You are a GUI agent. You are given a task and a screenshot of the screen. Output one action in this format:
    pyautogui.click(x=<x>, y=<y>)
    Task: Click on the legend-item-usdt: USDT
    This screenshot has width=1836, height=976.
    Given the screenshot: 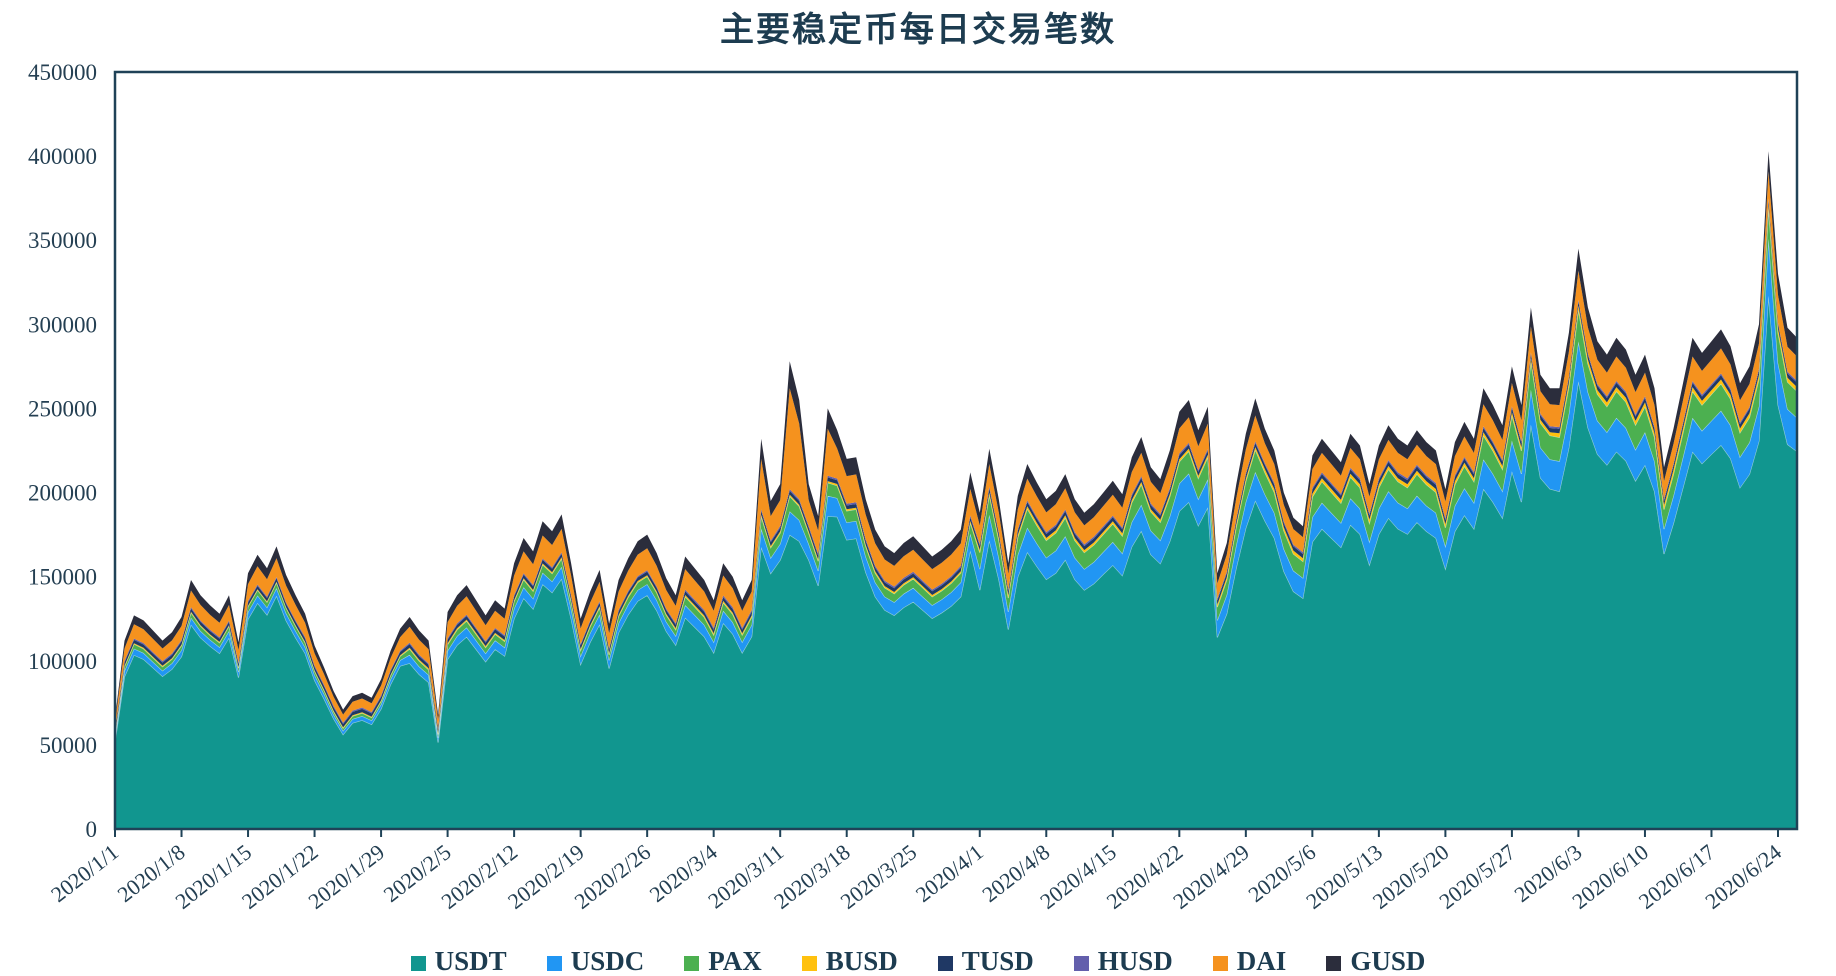 What is the action you would take?
    pyautogui.click(x=458, y=961)
    